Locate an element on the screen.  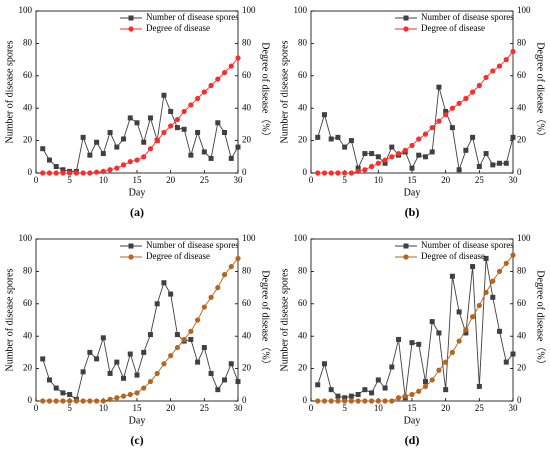
x-tick-label: 0 is located at coordinates (311, 408).